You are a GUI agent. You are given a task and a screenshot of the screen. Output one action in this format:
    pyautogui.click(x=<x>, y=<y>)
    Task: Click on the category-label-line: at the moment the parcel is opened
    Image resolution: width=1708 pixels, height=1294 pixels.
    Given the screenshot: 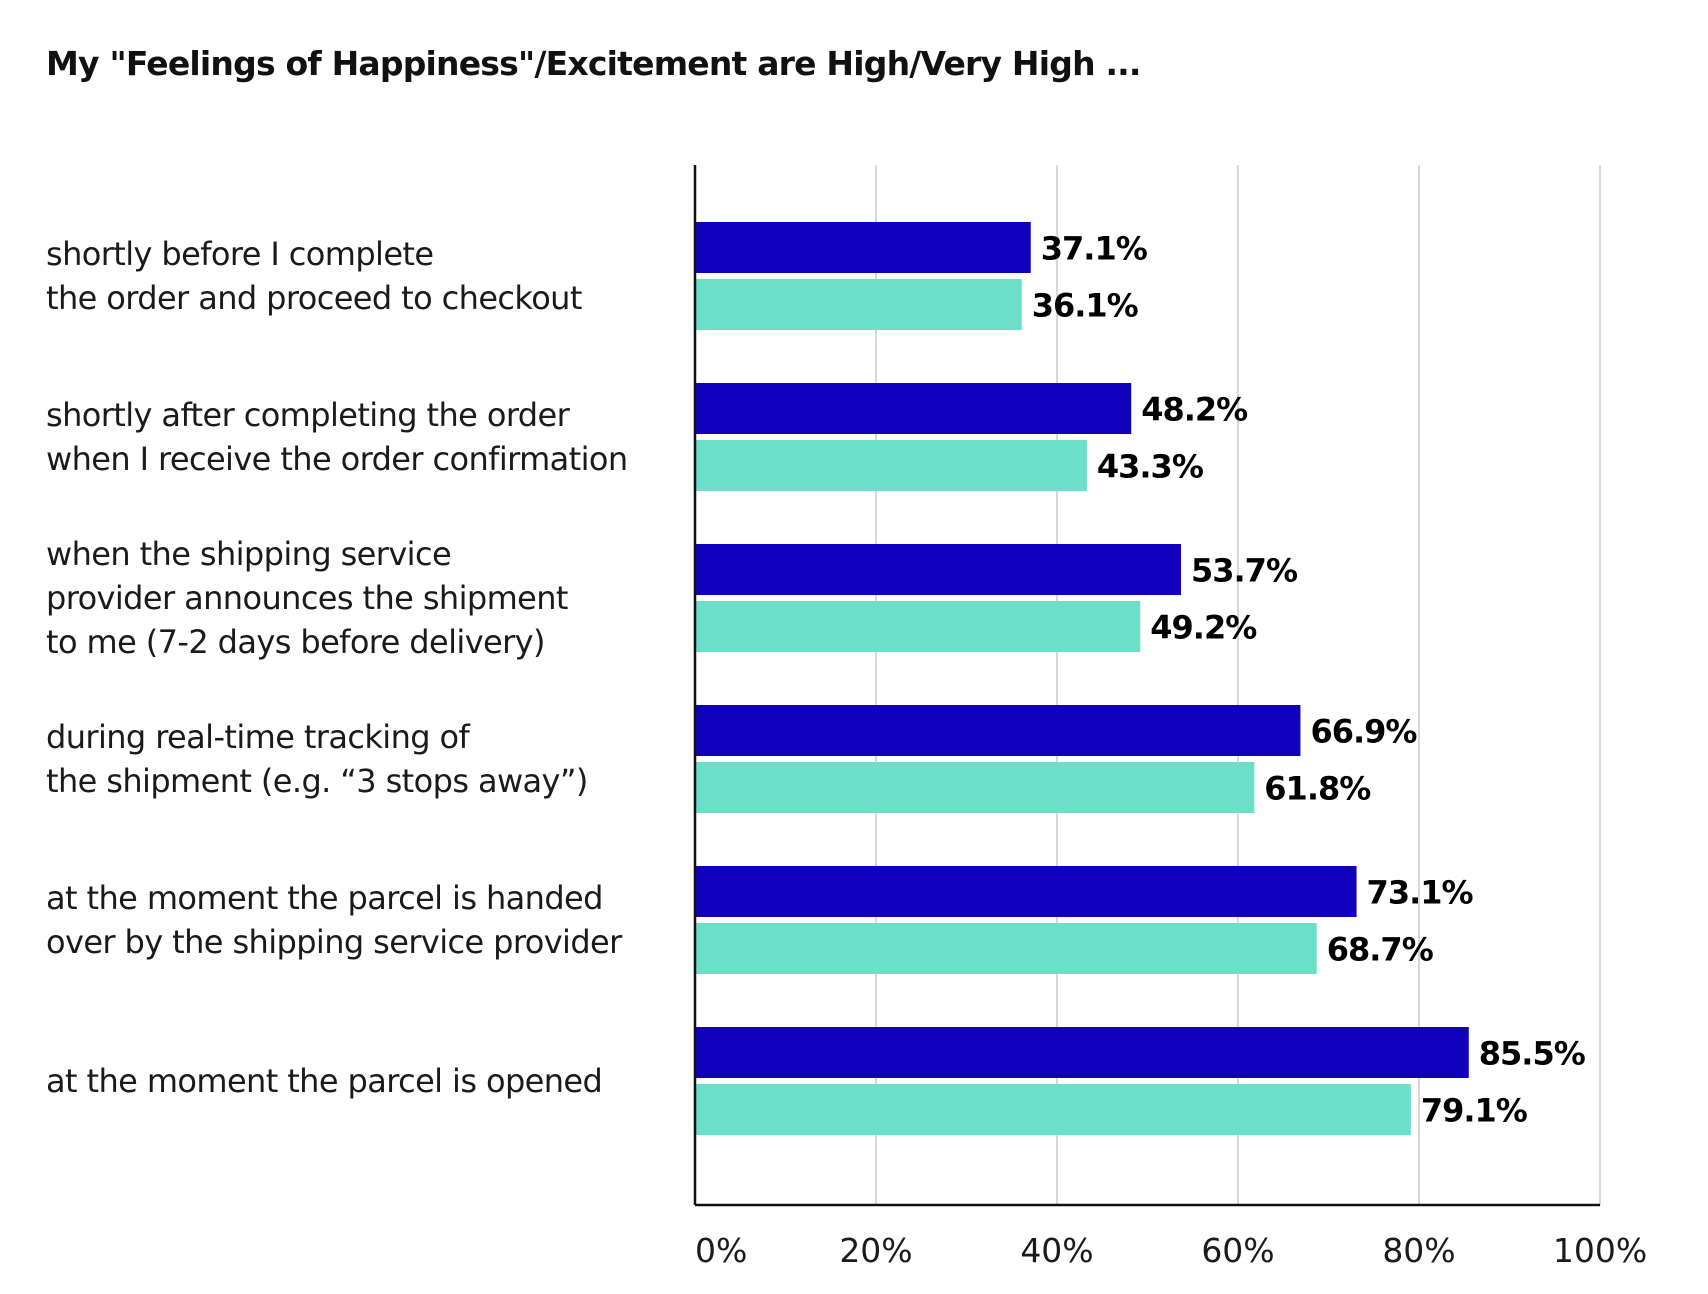 What is the action you would take?
    pyautogui.click(x=324, y=1081)
    